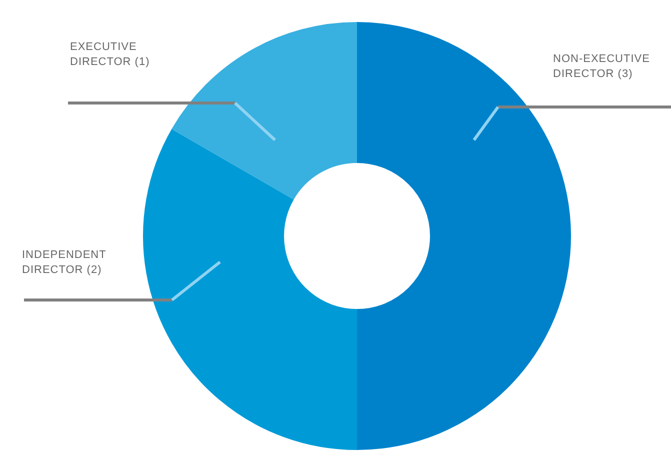 The width and height of the screenshot is (671, 462). Describe the element at coordinates (110, 54) in the screenshot. I see `slice-label: EXECUTIVE DIRECTOR (1)` at that location.